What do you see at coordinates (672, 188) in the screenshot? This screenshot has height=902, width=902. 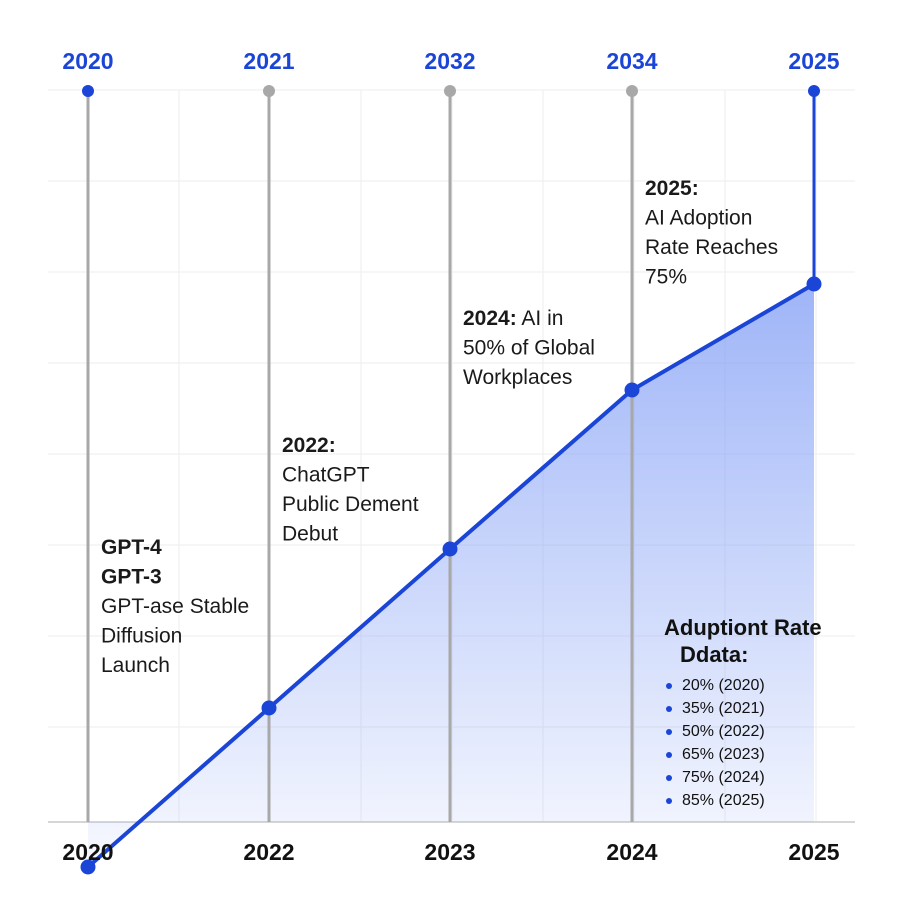 I see `annotation-line: 2025:` at bounding box center [672, 188].